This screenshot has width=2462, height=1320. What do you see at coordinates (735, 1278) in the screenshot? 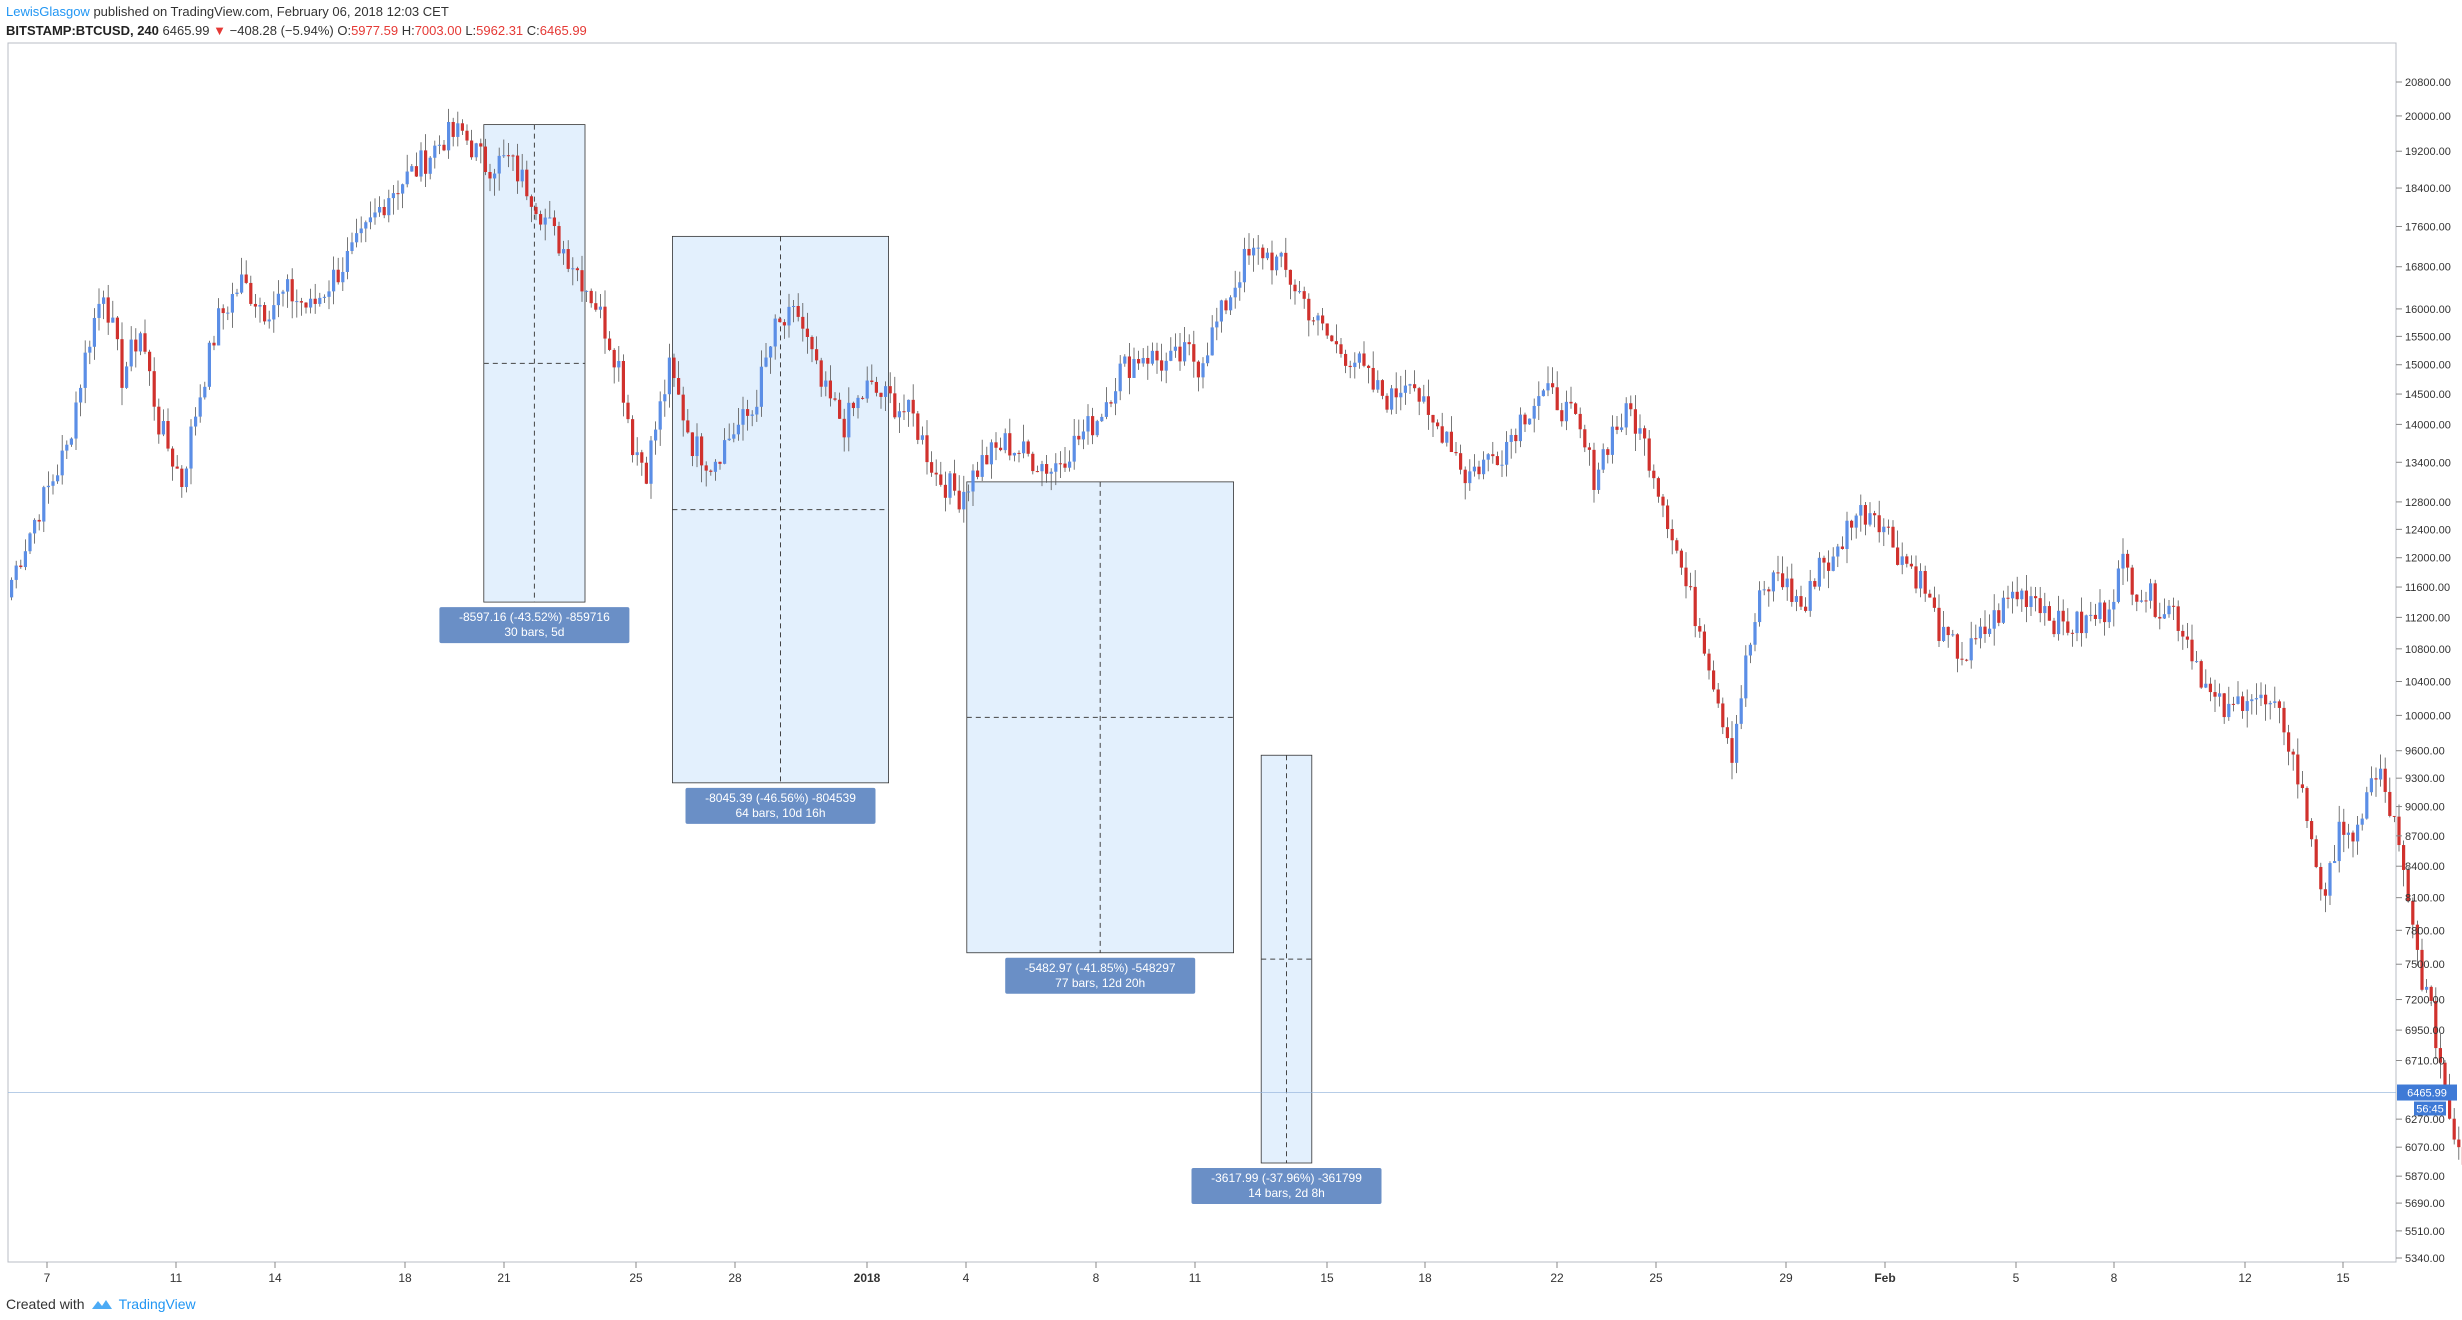
I see `x-tick-label: 28` at bounding box center [735, 1278].